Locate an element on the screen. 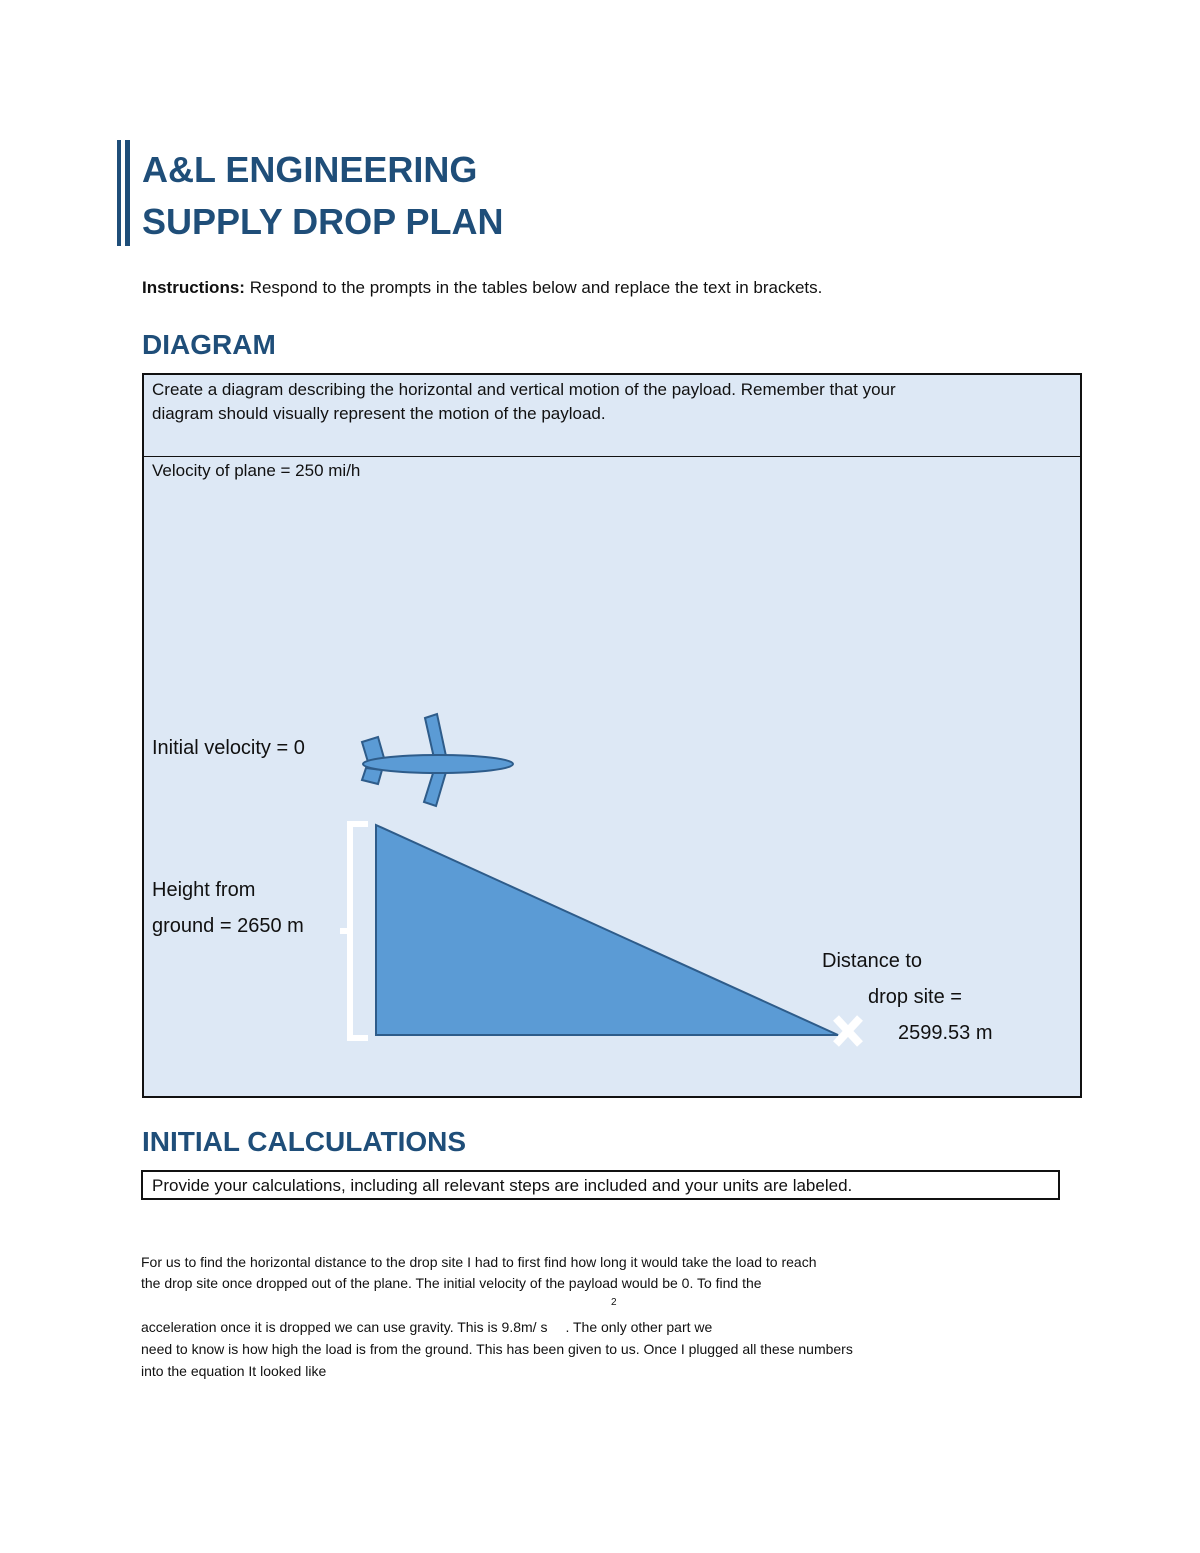  divider is located at coordinates (611, 456).